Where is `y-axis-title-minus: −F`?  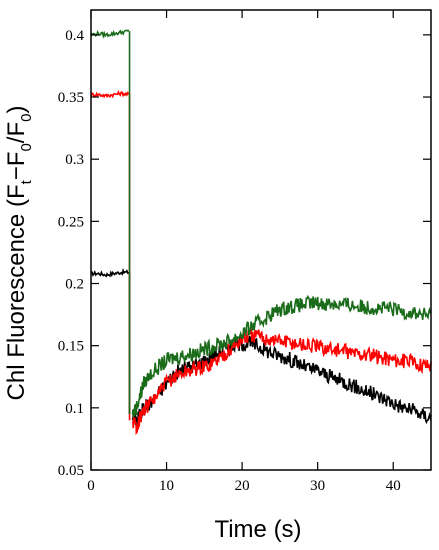
y-axis-title-minus: −F is located at coordinates (16, 166).